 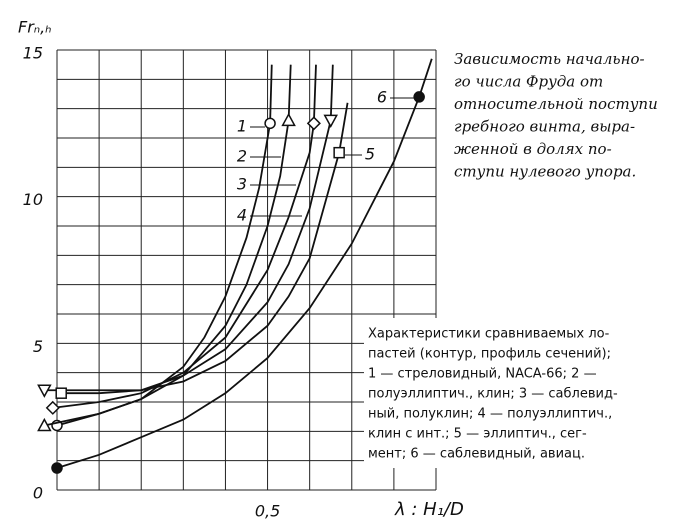 I want to click on caption-line: 1 — стреловидный, NACA-66; 2 —, so click(x=482, y=374).